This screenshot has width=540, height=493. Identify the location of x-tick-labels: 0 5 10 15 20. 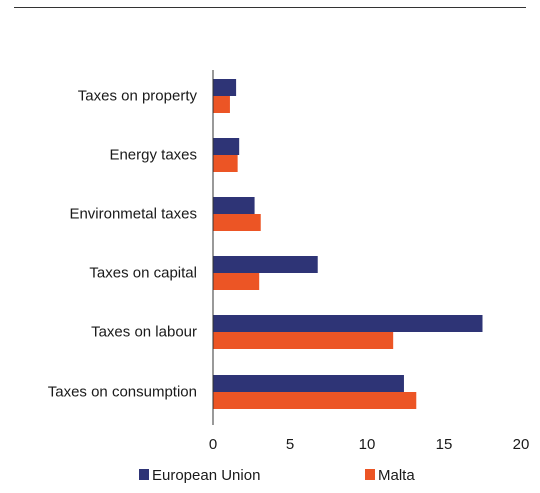
(369, 444).